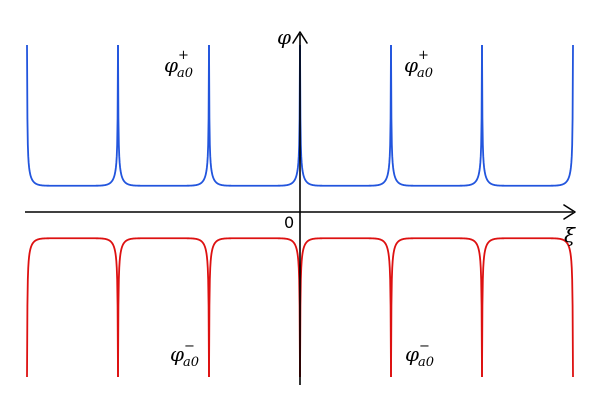 The width and height of the screenshot is (600, 409). What do you see at coordinates (300, 208) in the screenshot?
I see `y-axis` at bounding box center [300, 208].